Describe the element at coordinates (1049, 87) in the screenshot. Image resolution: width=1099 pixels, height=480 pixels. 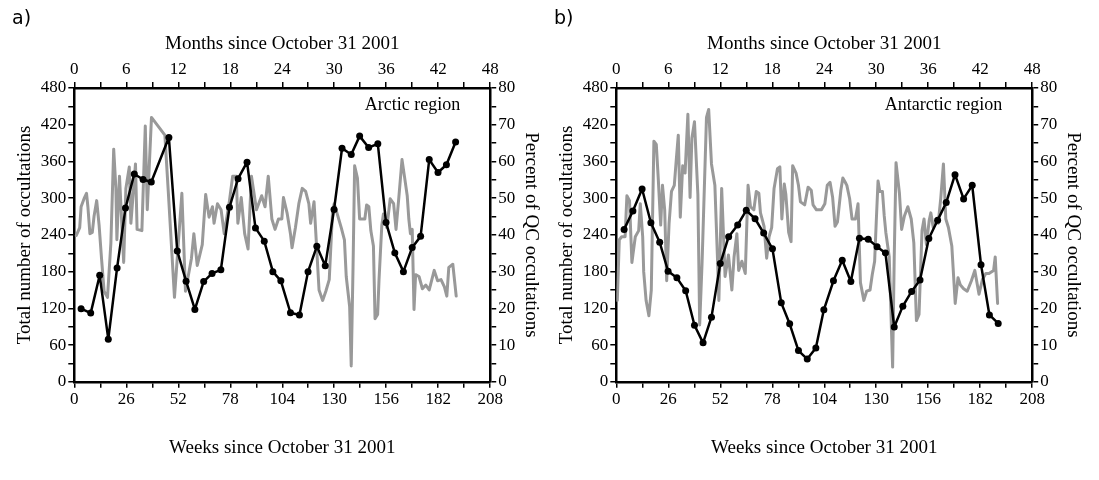
I see `y2-tick-label: 80` at that location.